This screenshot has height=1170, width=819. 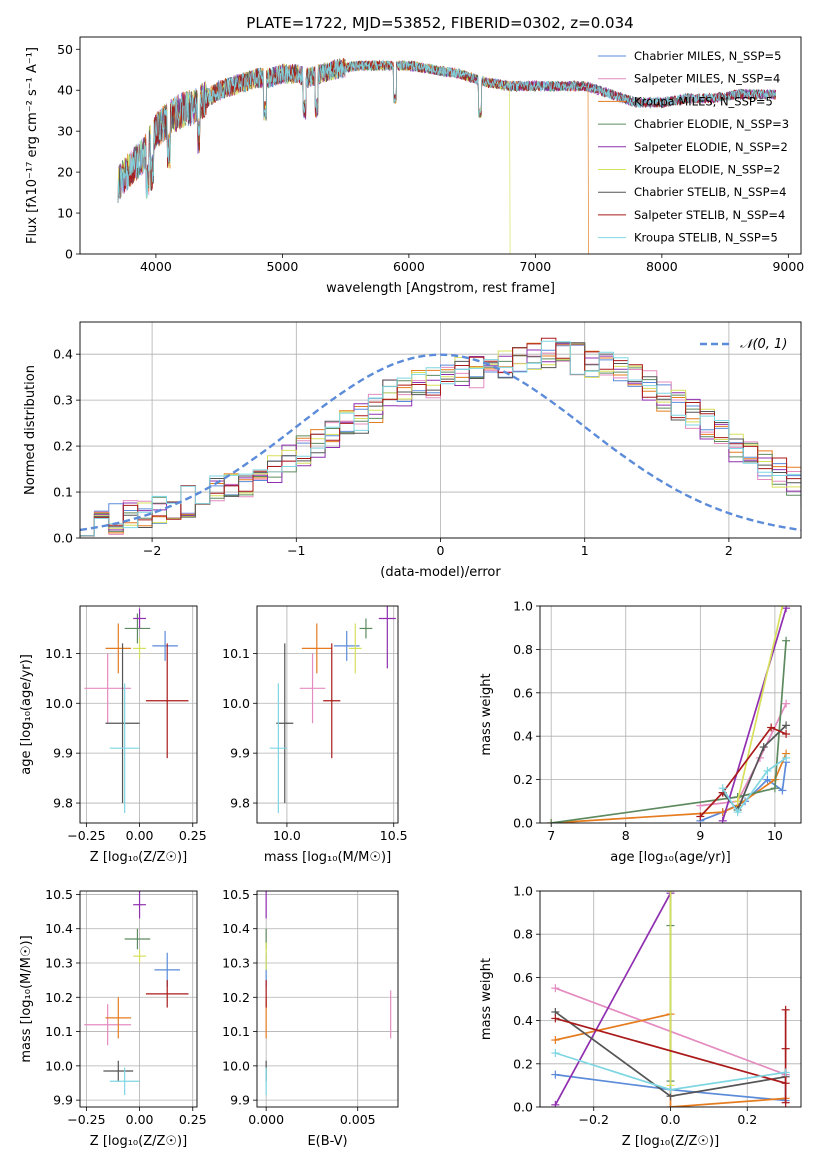 I want to click on y-tick-label: 0.6, so click(x=523, y=692).